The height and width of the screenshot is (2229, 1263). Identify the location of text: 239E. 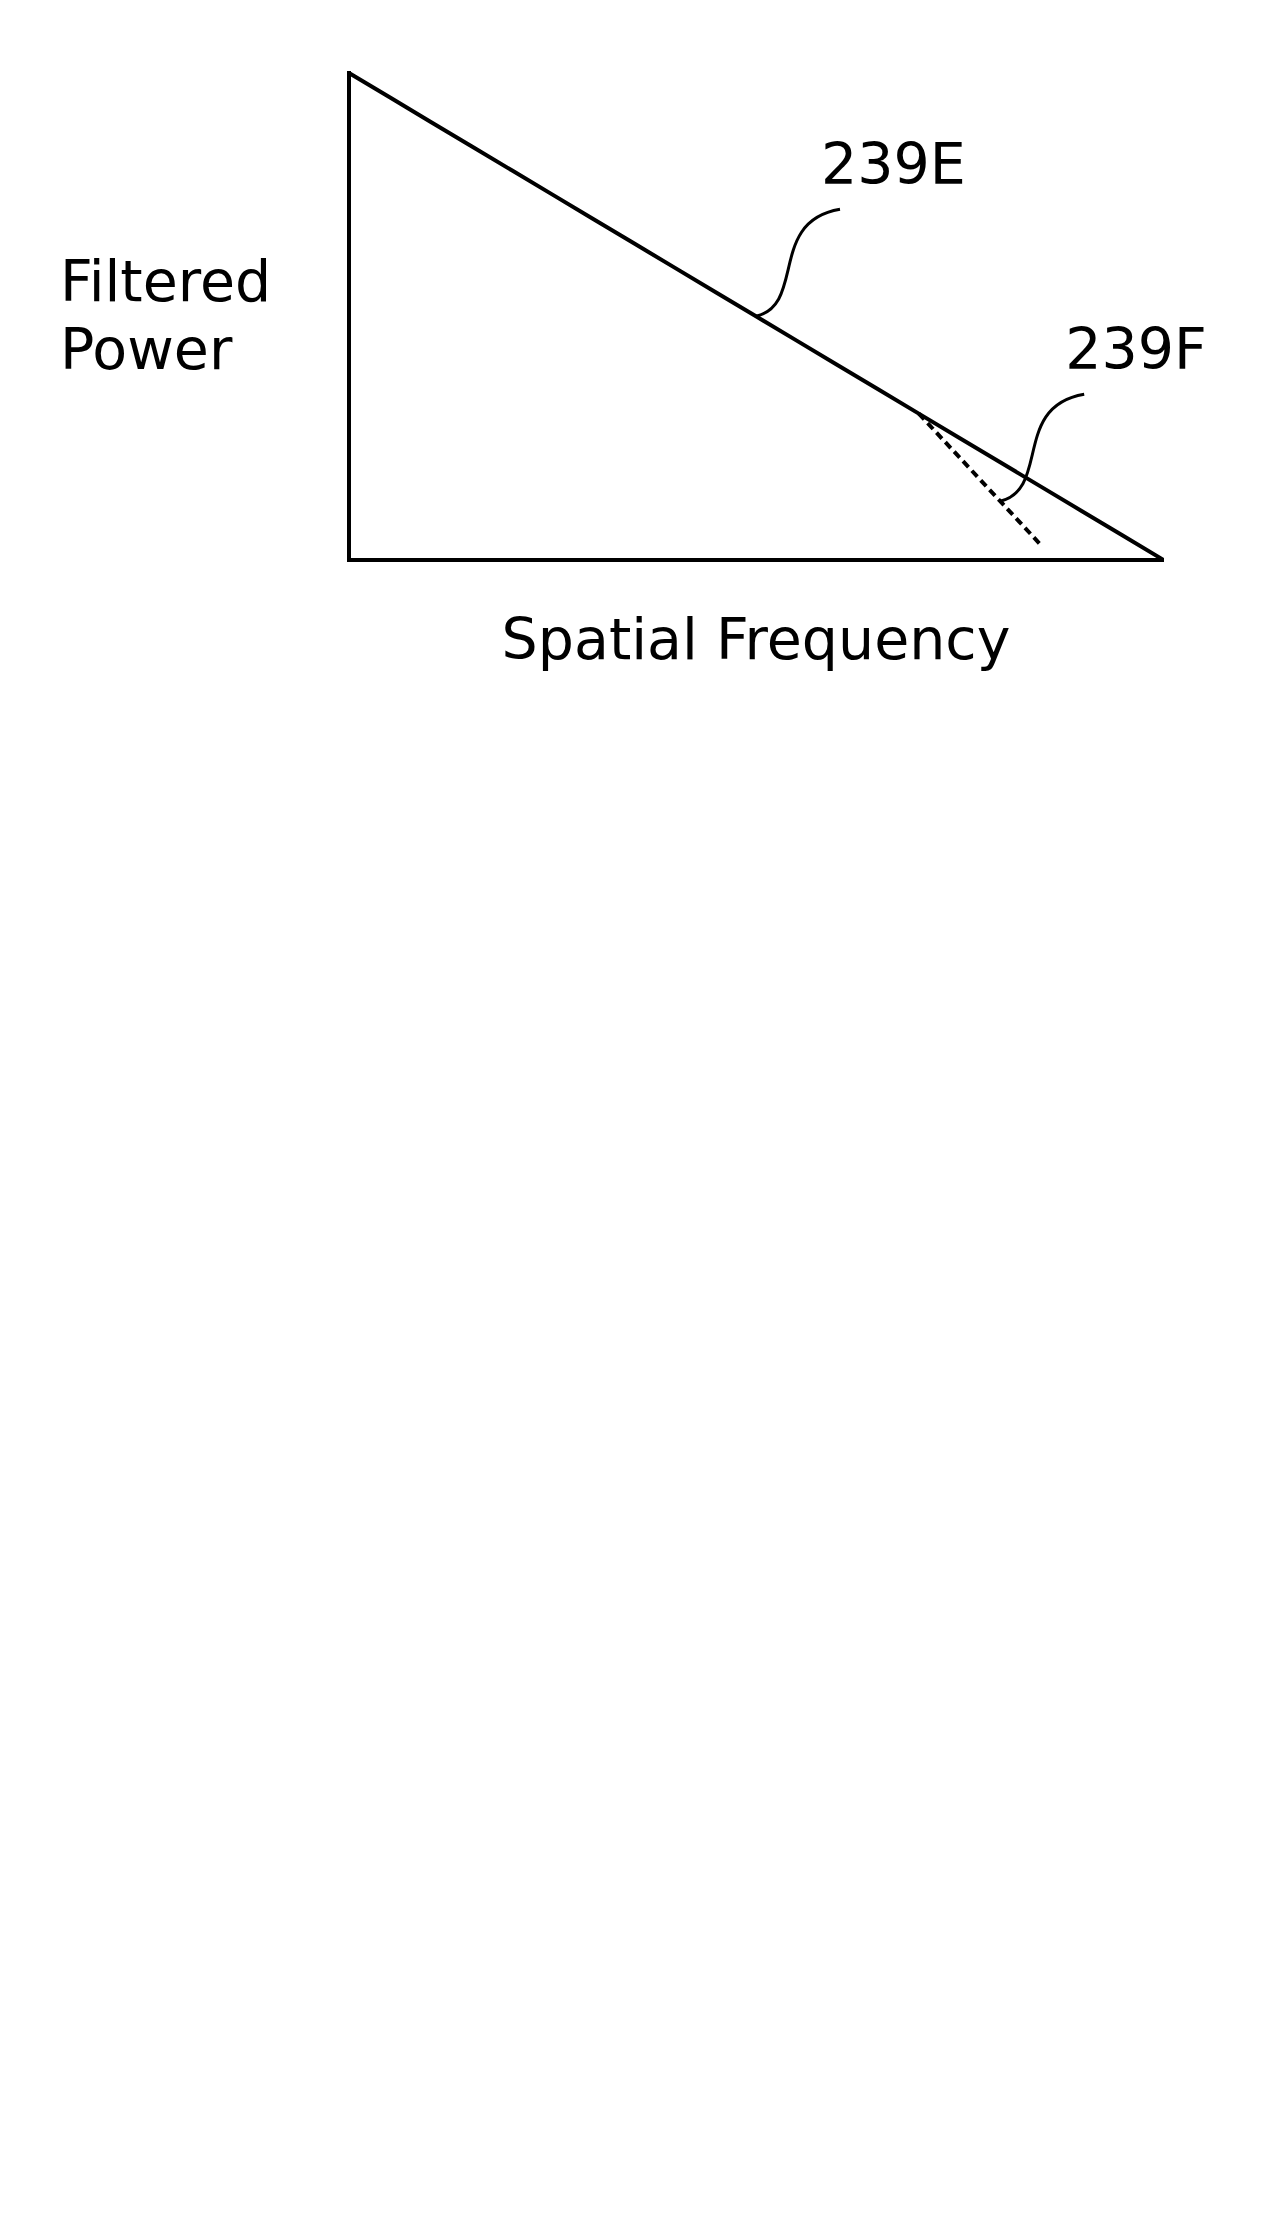
(893, 163).